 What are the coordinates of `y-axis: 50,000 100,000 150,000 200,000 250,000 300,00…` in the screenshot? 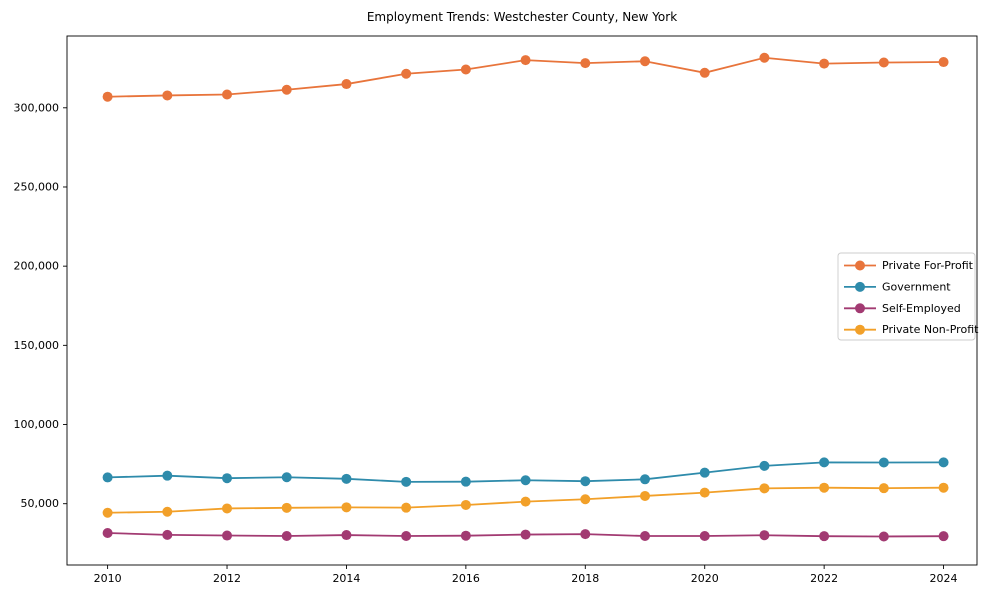 It's located at (40, 305).